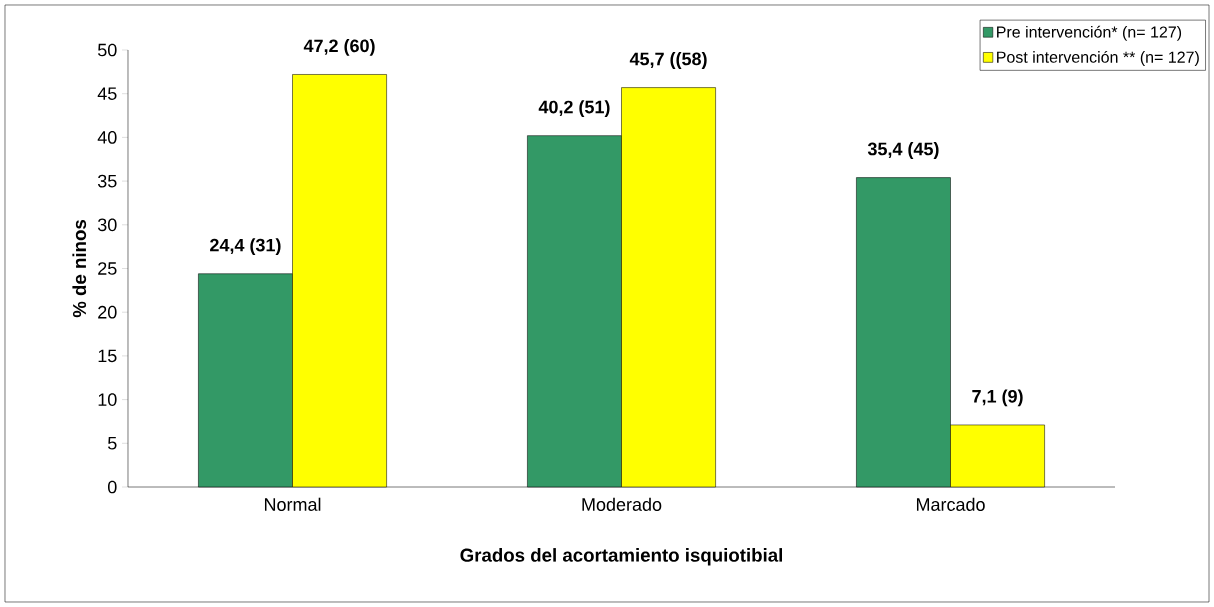  What do you see at coordinates (997, 398) in the screenshot?
I see `data-label: 7,1 (9)` at bounding box center [997, 398].